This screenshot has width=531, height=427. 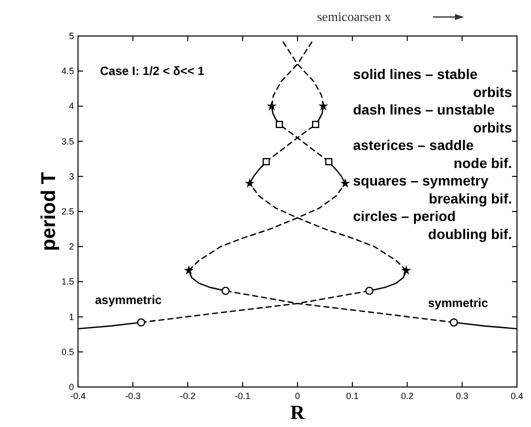 I want to click on x-tick-label: 0.1, so click(x=352, y=396).